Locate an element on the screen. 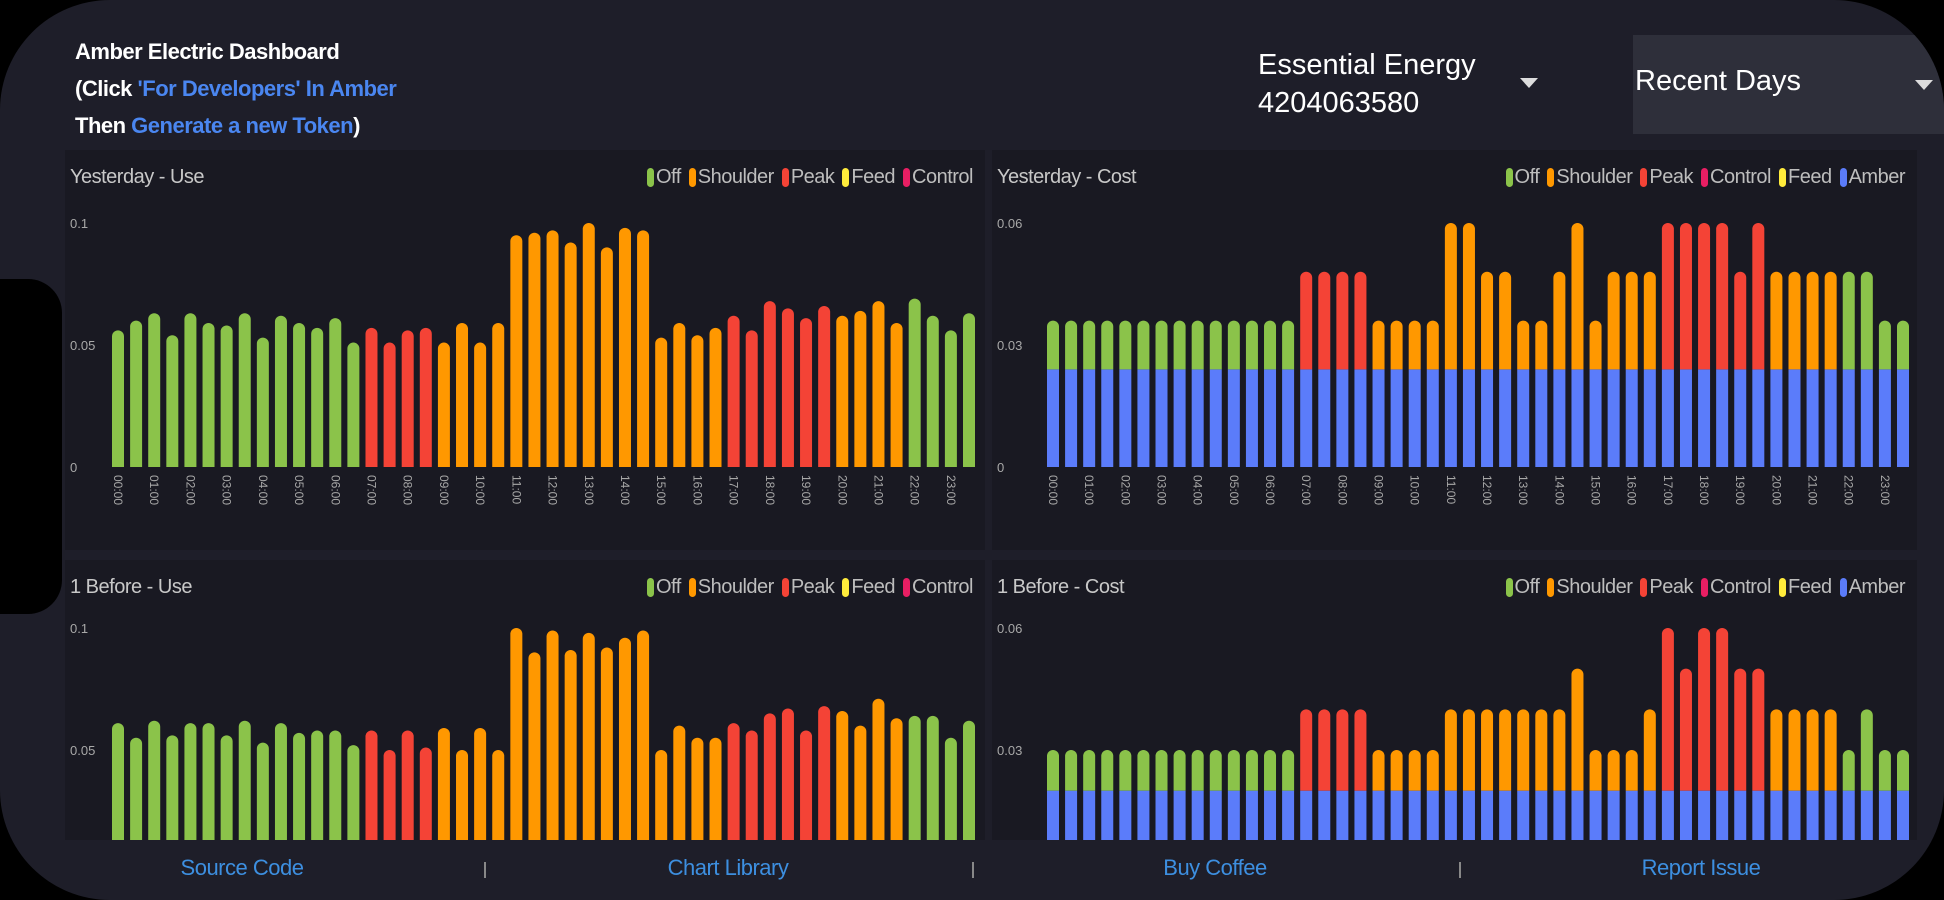 The height and width of the screenshot is (900, 1944). legend-item-off: Off is located at coordinates (663, 587).